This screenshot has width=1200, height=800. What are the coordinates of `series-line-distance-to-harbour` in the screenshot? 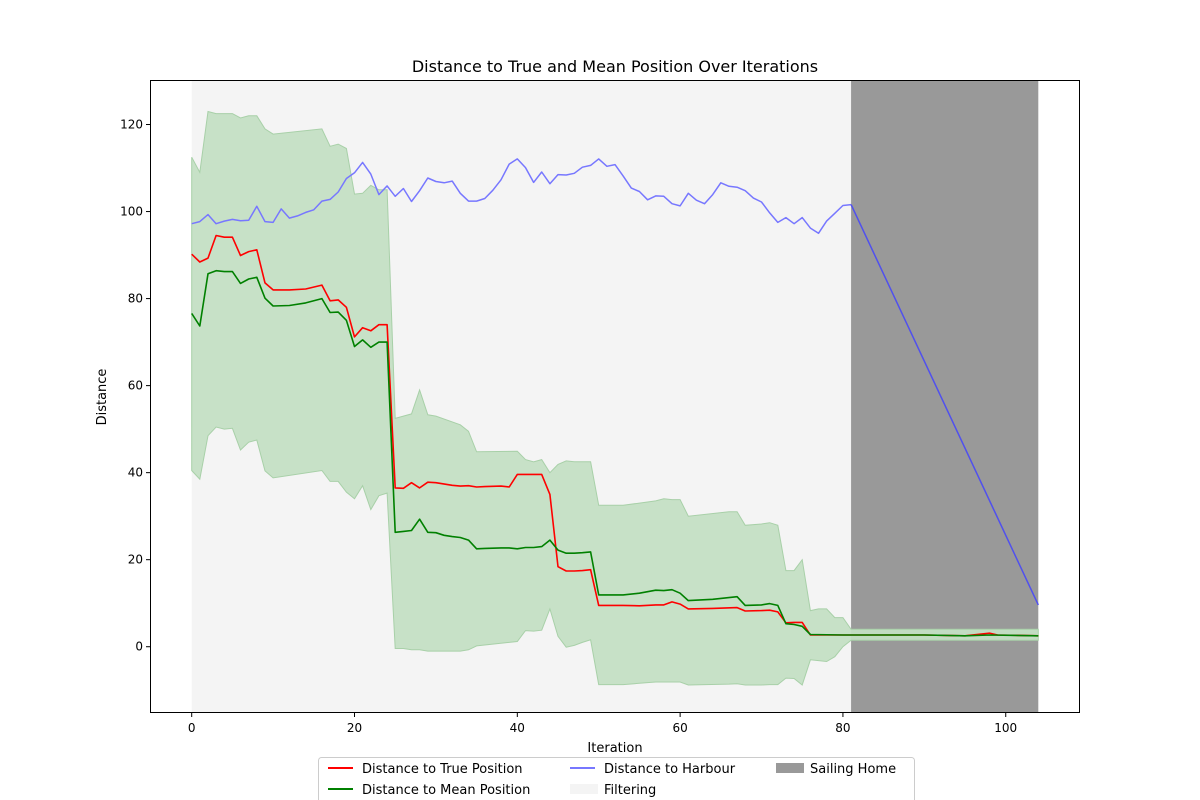 It's located at (521, 196).